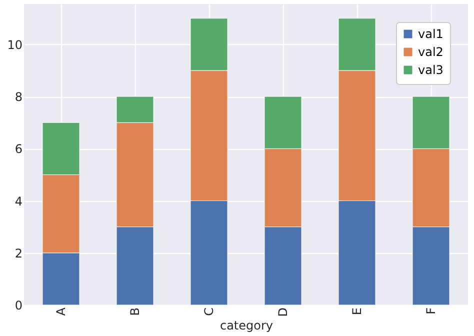  Describe the element at coordinates (209, 312) in the screenshot. I see `x-tick-label: C` at that location.